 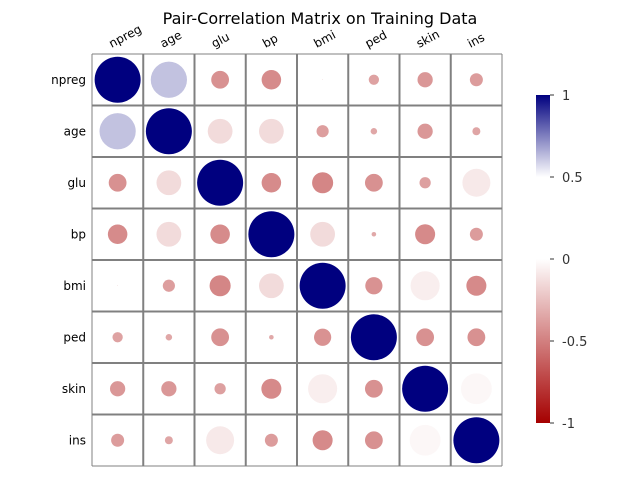 What do you see at coordinates (425, 286) in the screenshot?
I see `corr-circle-bmi-skin` at bounding box center [425, 286].